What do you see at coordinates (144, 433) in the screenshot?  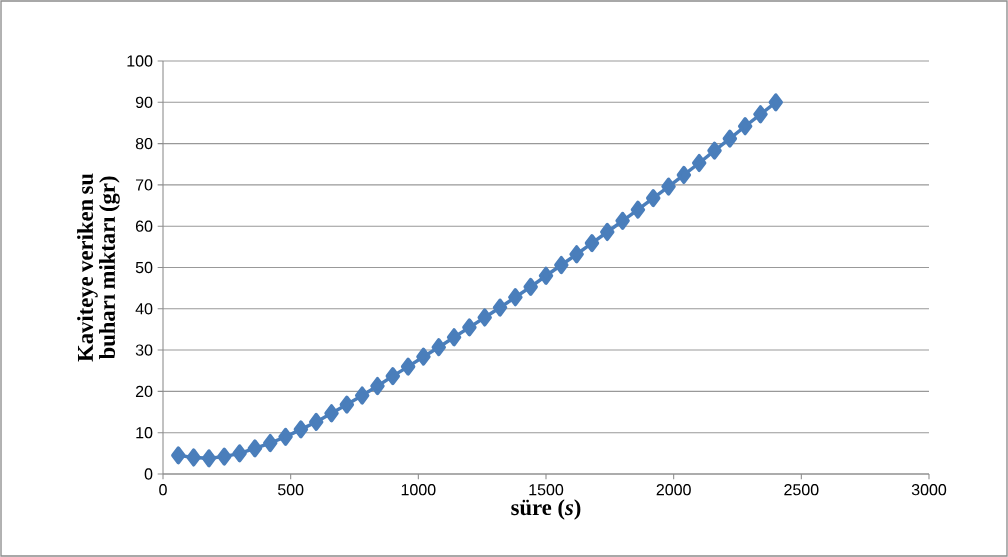 I see `y-tick-label: 10` at bounding box center [144, 433].